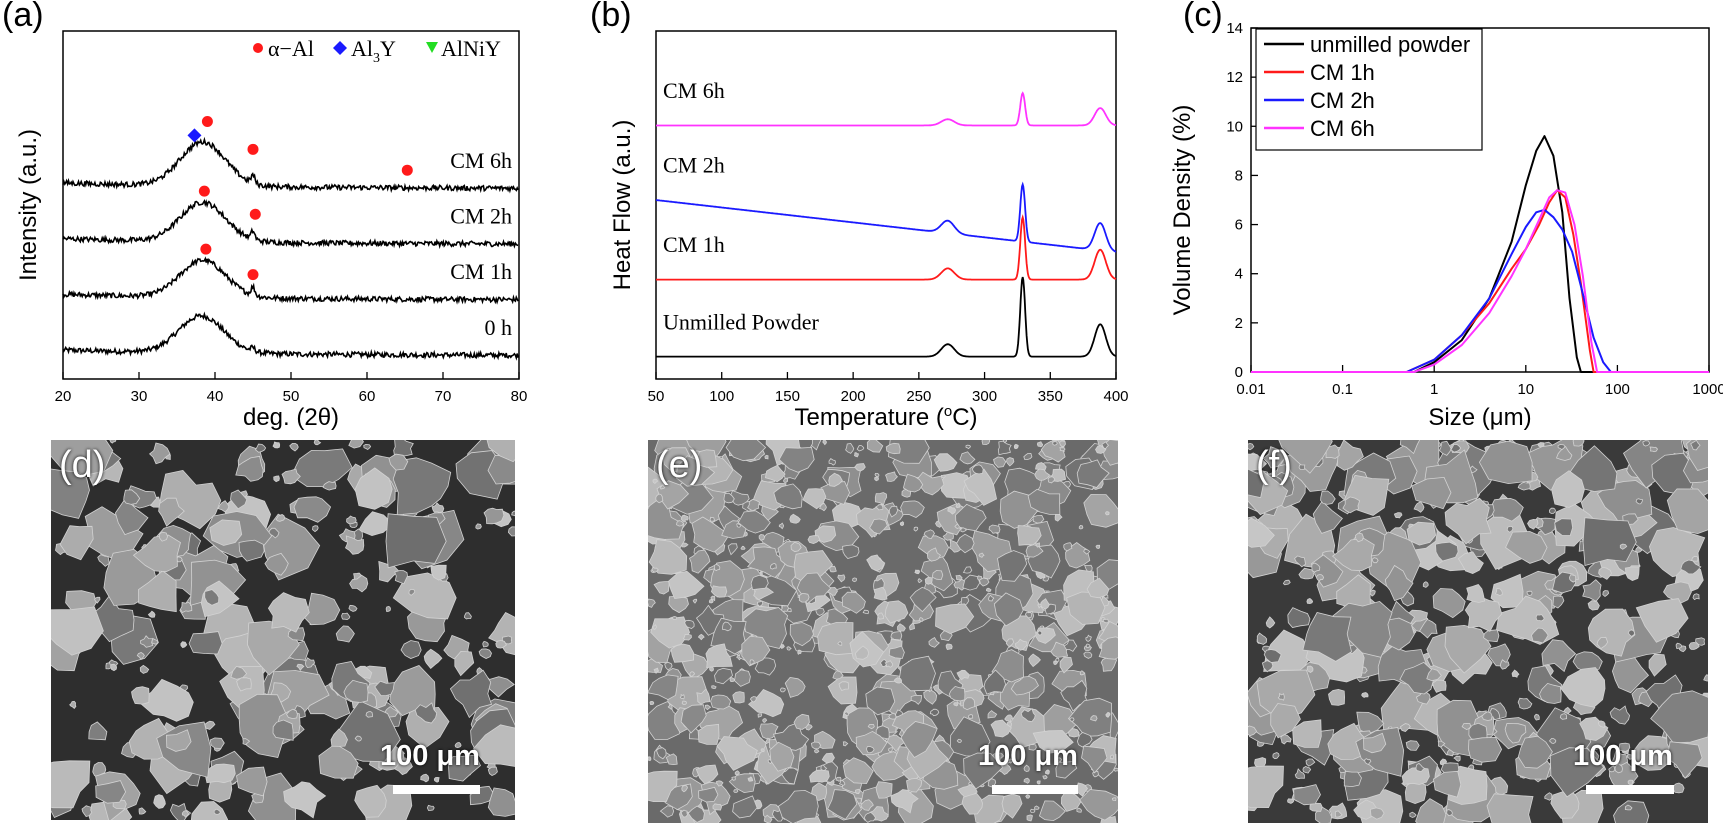 This screenshot has height=823, width=1723. Describe the element at coordinates (1707, 389) in the screenshot. I see `psd-x-tick-label: 1000` at that location.